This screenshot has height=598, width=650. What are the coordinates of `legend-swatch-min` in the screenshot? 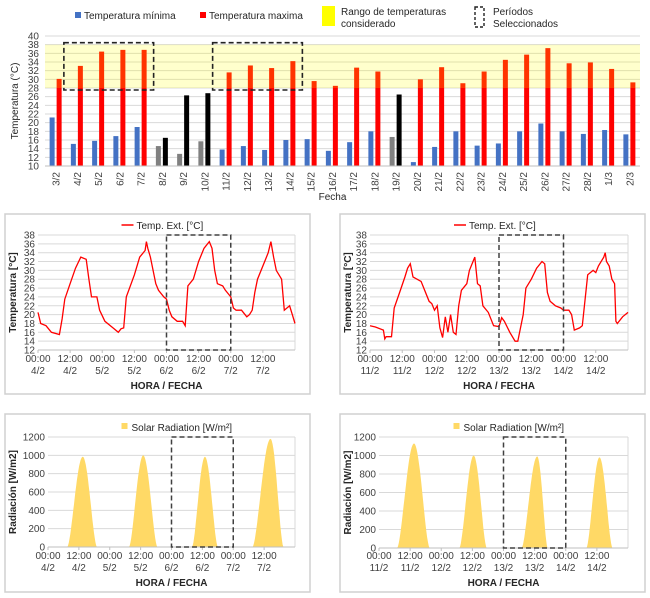 It's located at (78, 15).